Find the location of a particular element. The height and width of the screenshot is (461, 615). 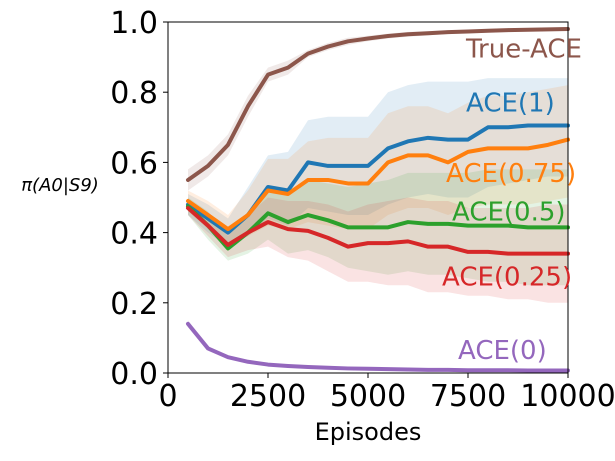

y-tick-label: 0.6 is located at coordinates (134, 163).